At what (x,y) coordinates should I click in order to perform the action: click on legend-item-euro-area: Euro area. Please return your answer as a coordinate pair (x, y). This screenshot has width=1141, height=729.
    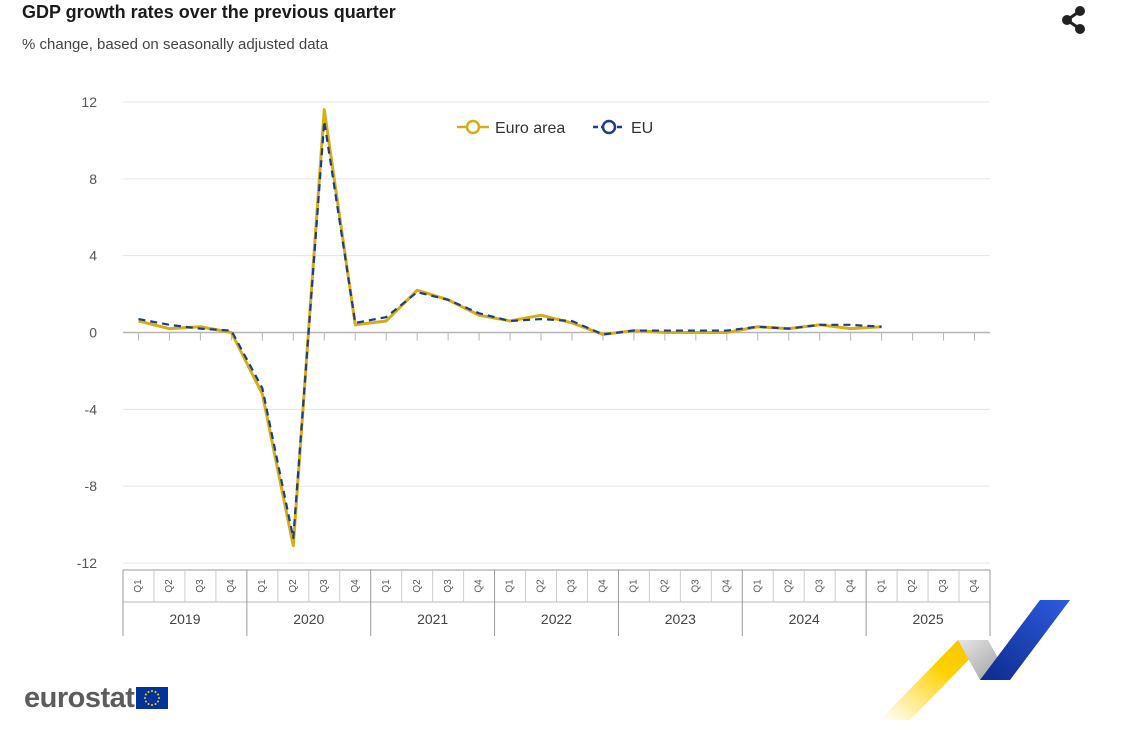
    Looking at the image, I should click on (511, 128).